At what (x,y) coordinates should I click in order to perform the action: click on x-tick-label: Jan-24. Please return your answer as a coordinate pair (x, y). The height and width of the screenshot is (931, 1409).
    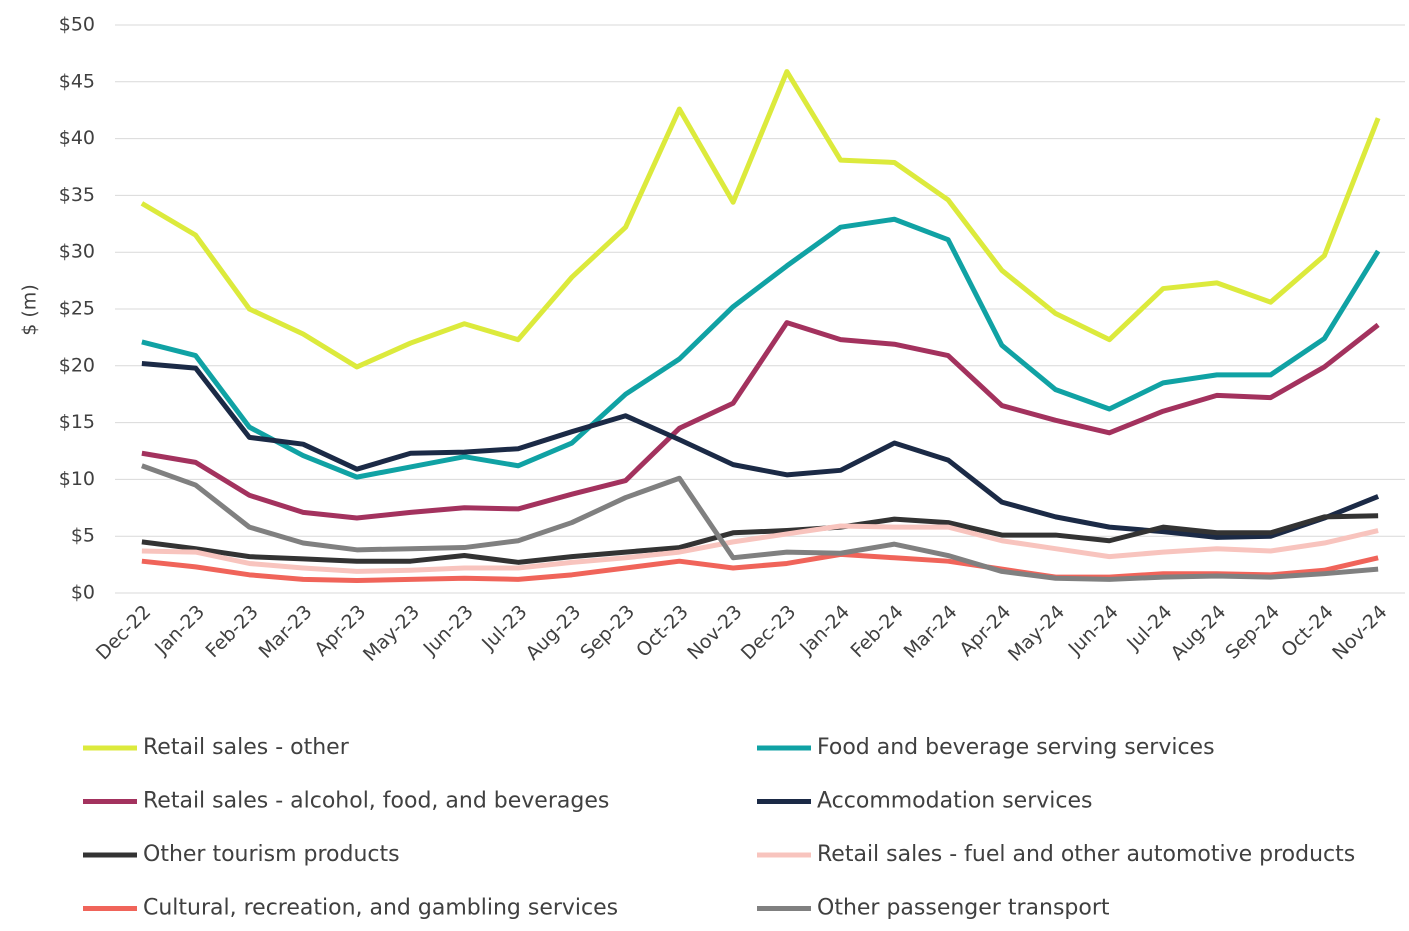
    Looking at the image, I should click on (824, 630).